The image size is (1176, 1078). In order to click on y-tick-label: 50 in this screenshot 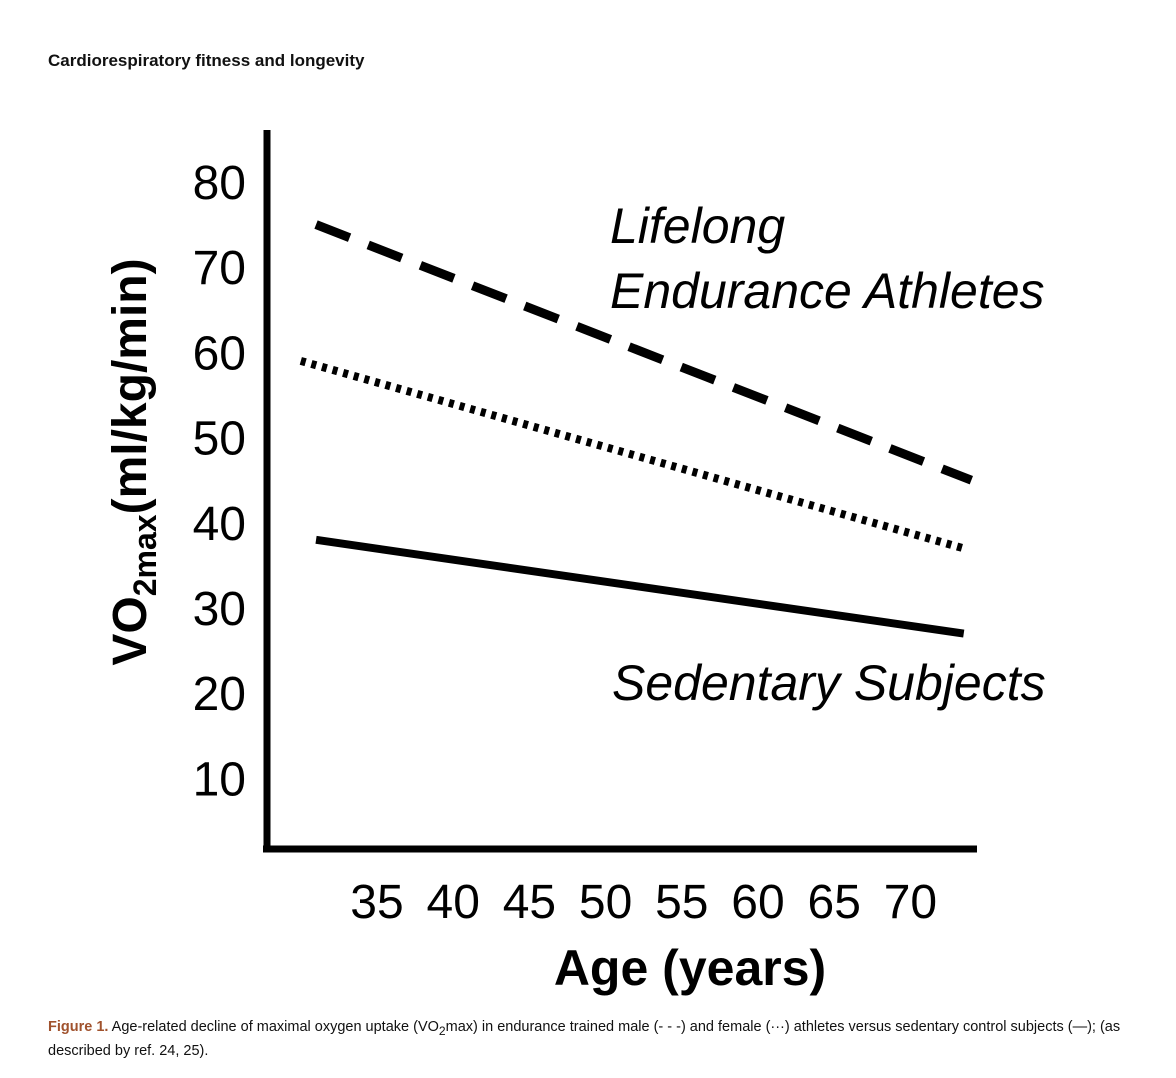, I will do `click(219, 439)`.